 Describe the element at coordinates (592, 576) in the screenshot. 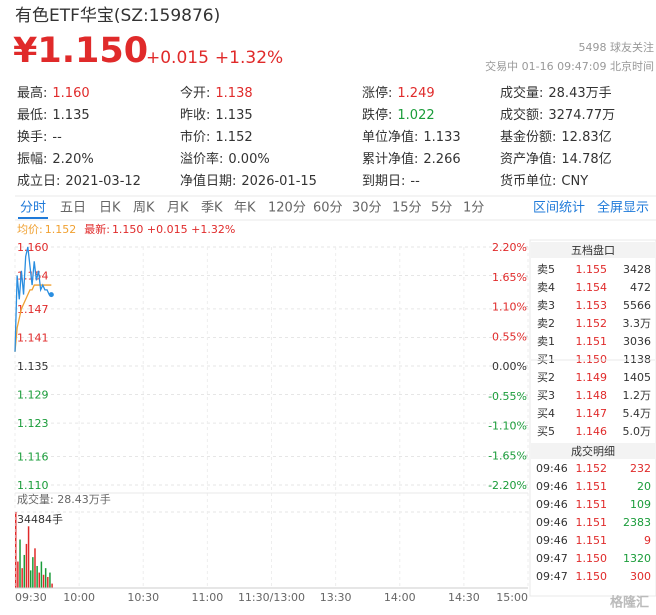

I see `trade-price: 1.150` at that location.